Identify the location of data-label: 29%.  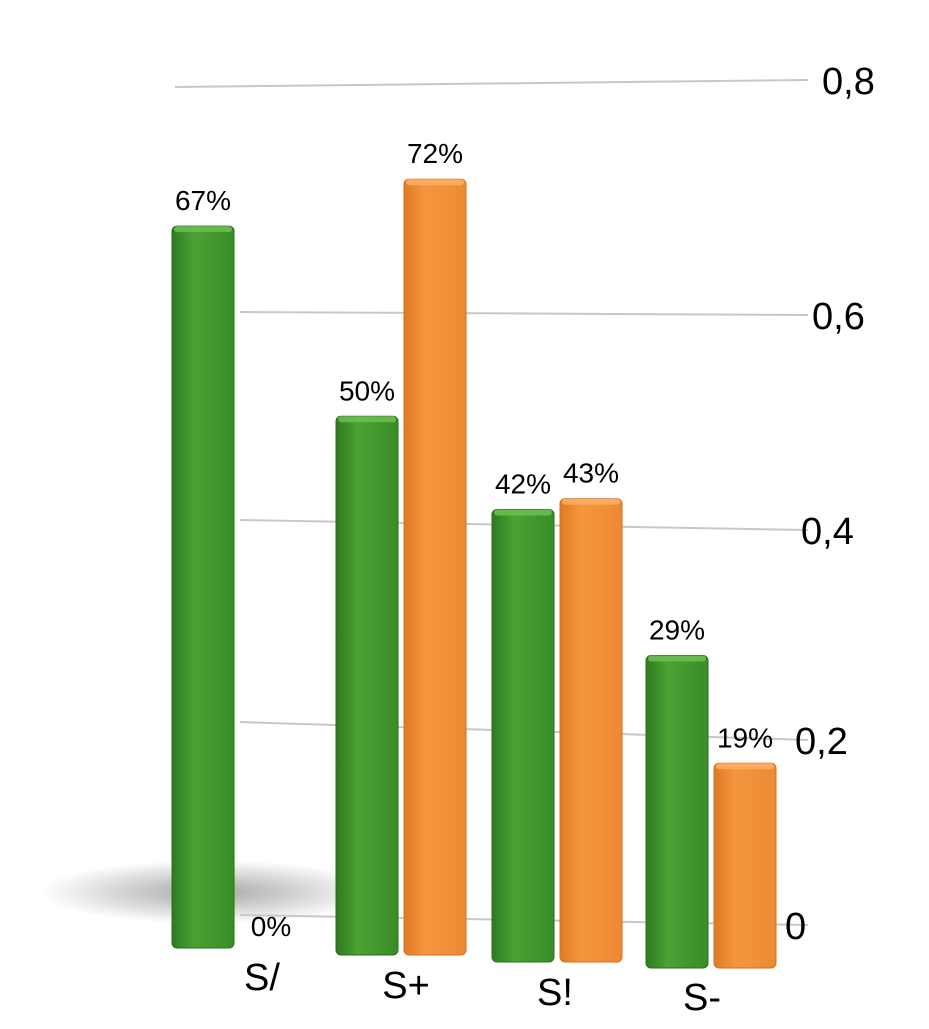
(677, 630).